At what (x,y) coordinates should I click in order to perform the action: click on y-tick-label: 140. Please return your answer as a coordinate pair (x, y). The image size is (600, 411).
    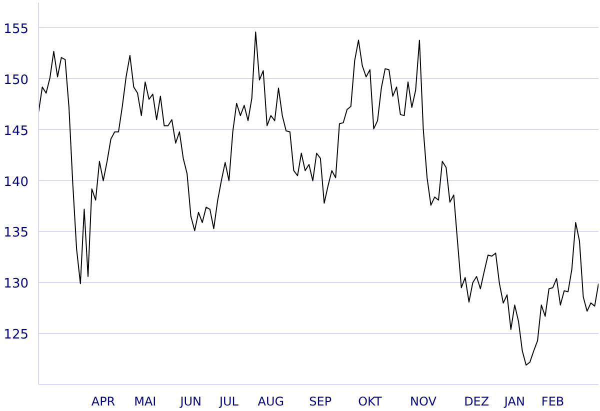
    Looking at the image, I should click on (16, 182).